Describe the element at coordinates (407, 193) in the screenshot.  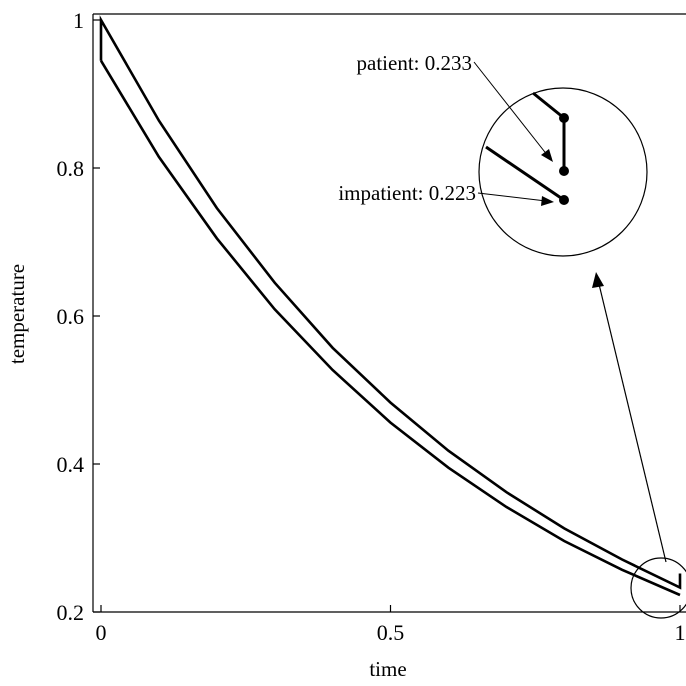
I see `impatient-annotation: impatient: 0.223` at that location.